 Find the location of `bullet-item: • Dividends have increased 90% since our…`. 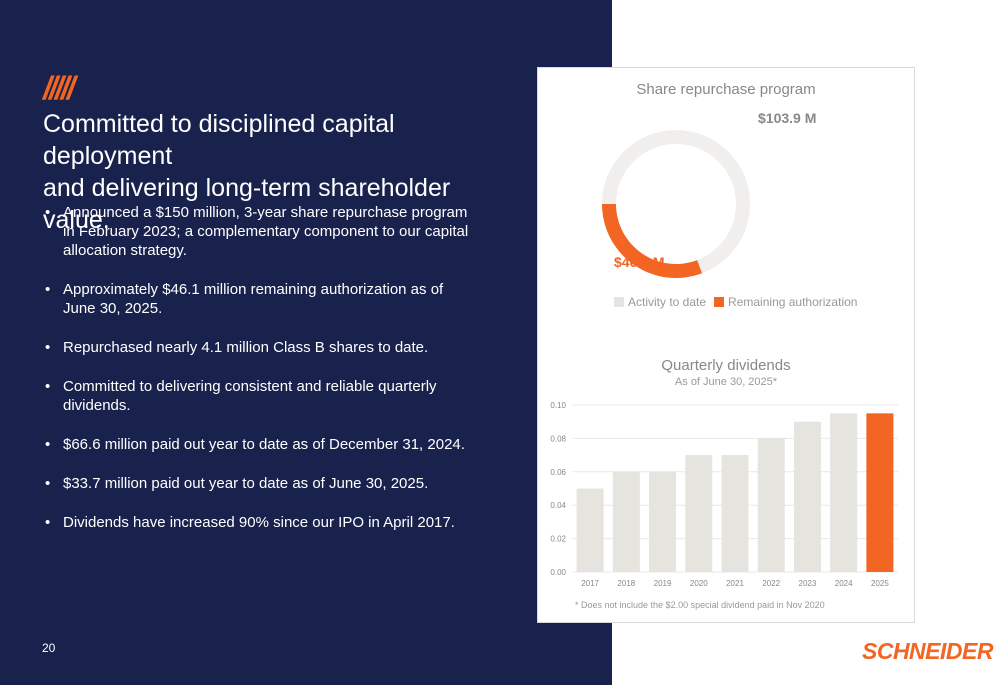

bullet-item: • Dividends have increased 90% since our… is located at coordinates (270, 522).